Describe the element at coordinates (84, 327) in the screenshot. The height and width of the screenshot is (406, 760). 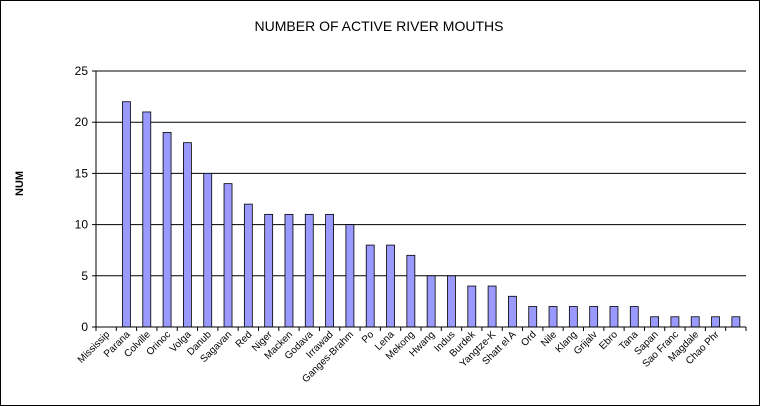
I see `y-tick-label: 0` at that location.